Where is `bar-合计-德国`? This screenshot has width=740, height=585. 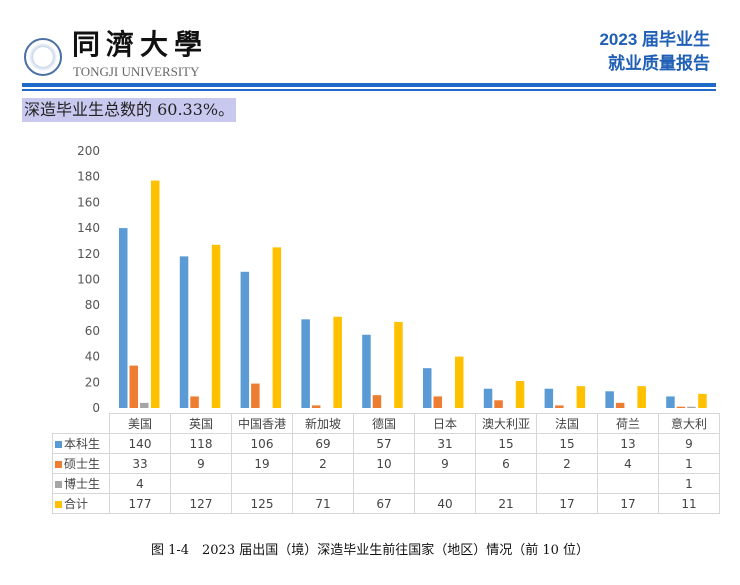 bar-合计-德国 is located at coordinates (398, 364).